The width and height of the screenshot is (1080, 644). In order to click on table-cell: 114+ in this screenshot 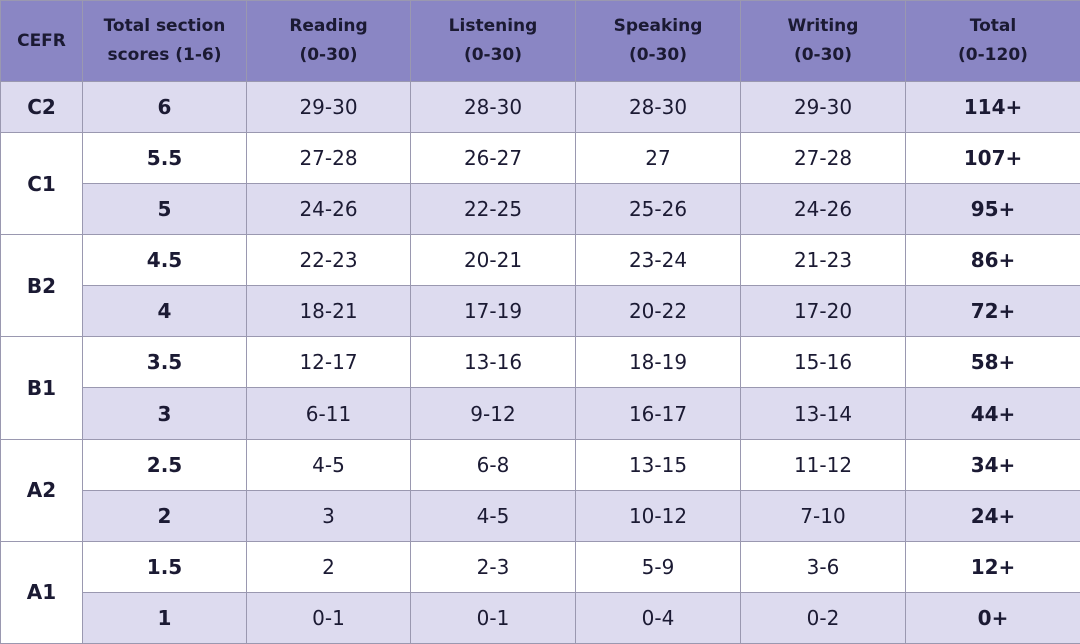, I will do `click(992, 107)`.